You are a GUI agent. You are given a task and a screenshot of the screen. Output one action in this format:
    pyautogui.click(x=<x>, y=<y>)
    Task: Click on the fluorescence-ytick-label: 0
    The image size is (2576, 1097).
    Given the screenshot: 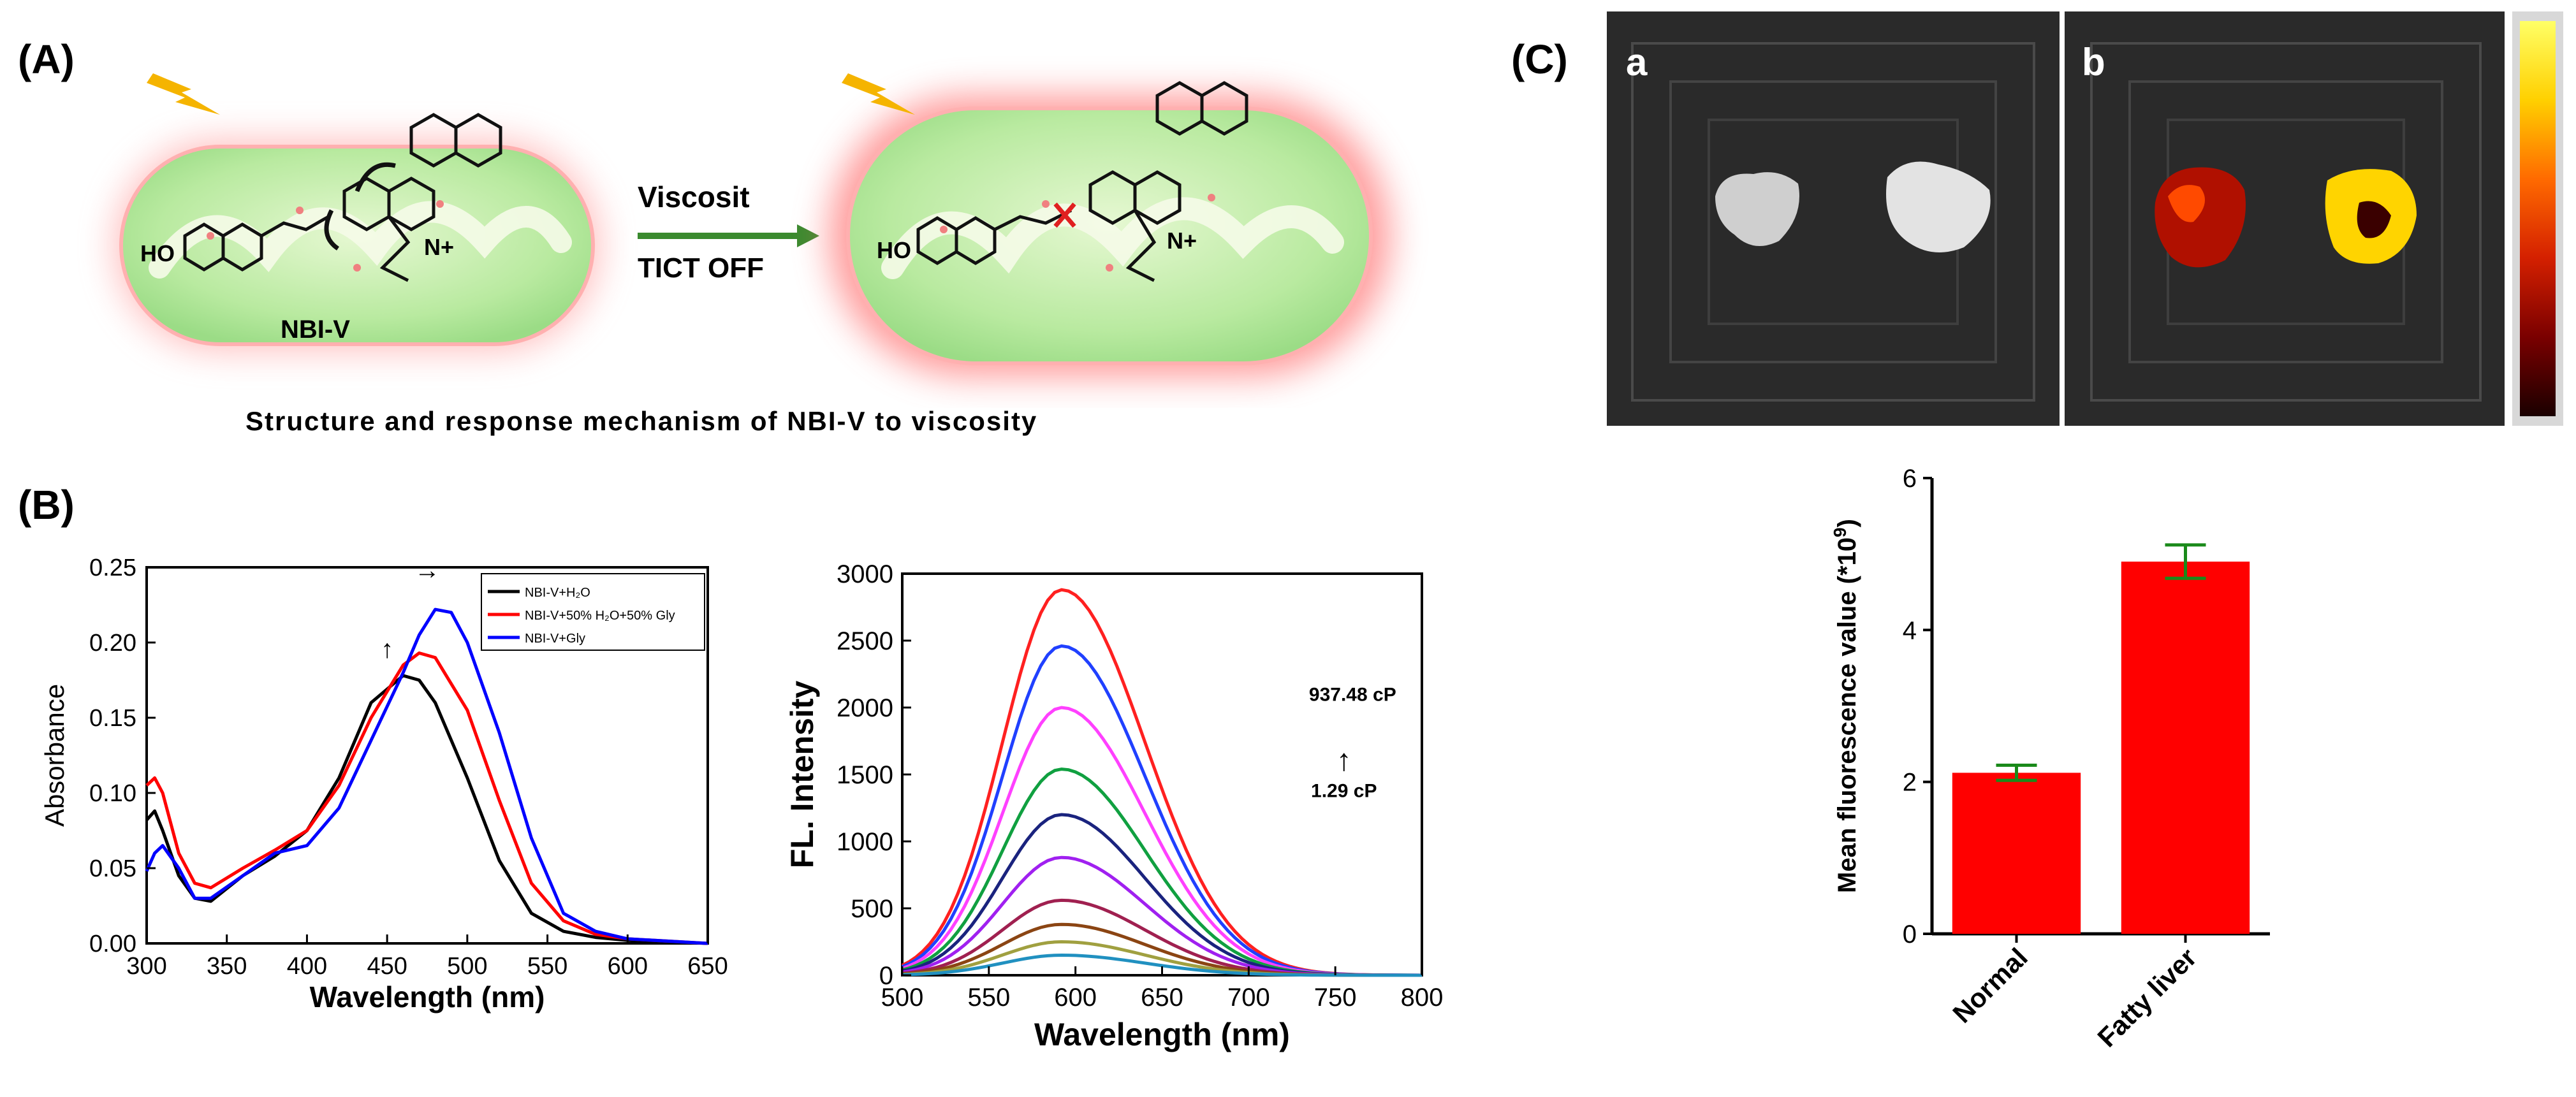 What is the action you would take?
    pyautogui.click(x=886, y=976)
    